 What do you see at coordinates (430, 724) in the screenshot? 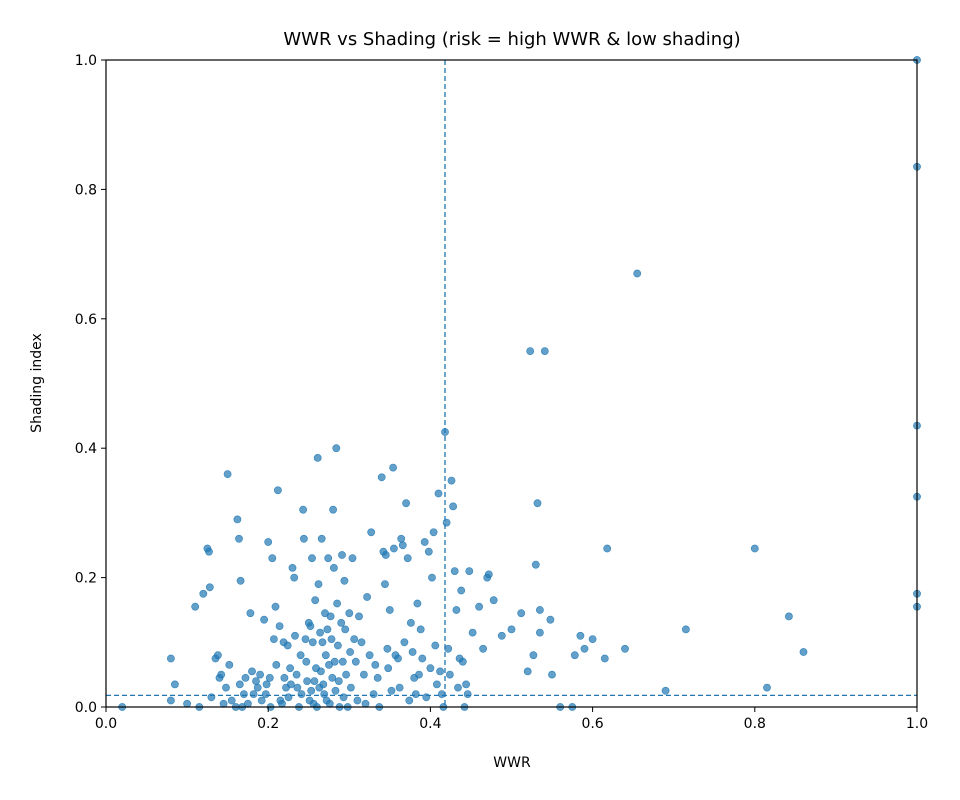
I see `x-tick-label: 0.4` at bounding box center [430, 724].